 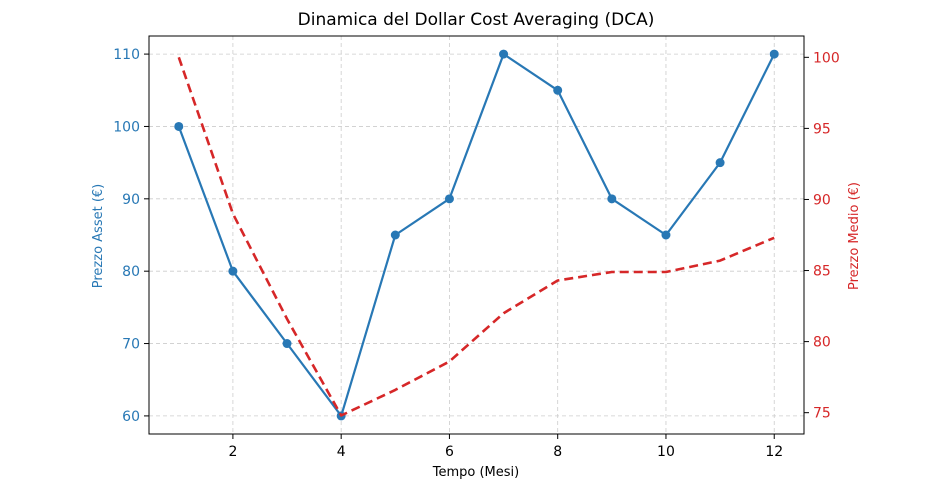 What do you see at coordinates (98, 236) in the screenshot?
I see `y-axis-label-left: Prezzo Asset (€)` at bounding box center [98, 236].